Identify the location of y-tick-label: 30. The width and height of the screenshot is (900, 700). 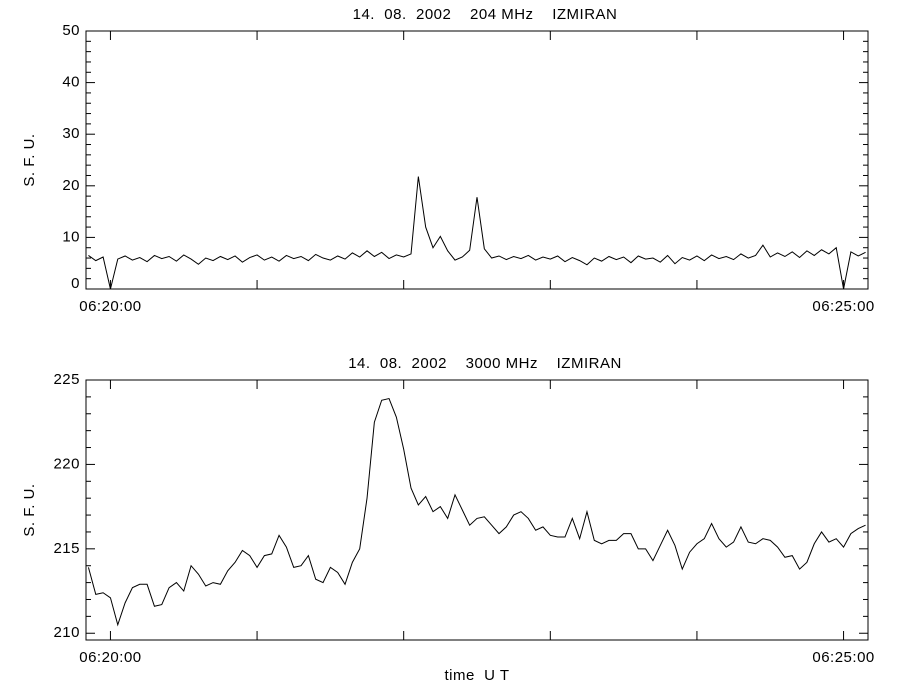
(71, 133).